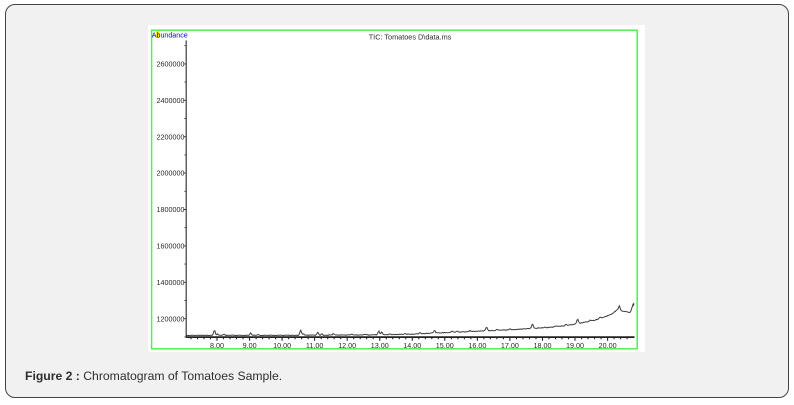 The image size is (794, 405). Describe the element at coordinates (170, 36) in the screenshot. I see `svg-text: Abundance` at that location.